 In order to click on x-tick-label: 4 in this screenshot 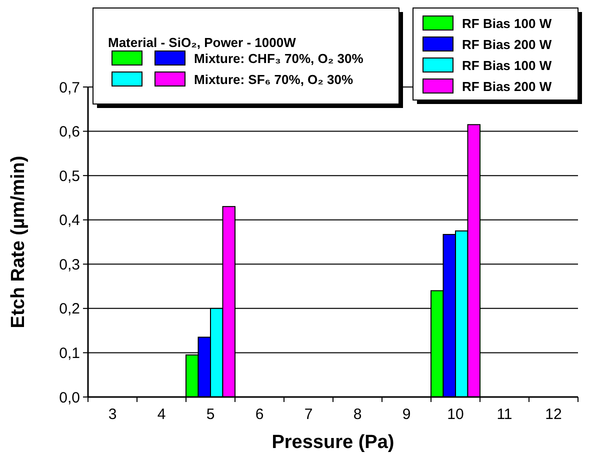, I will do `click(161, 414)`.